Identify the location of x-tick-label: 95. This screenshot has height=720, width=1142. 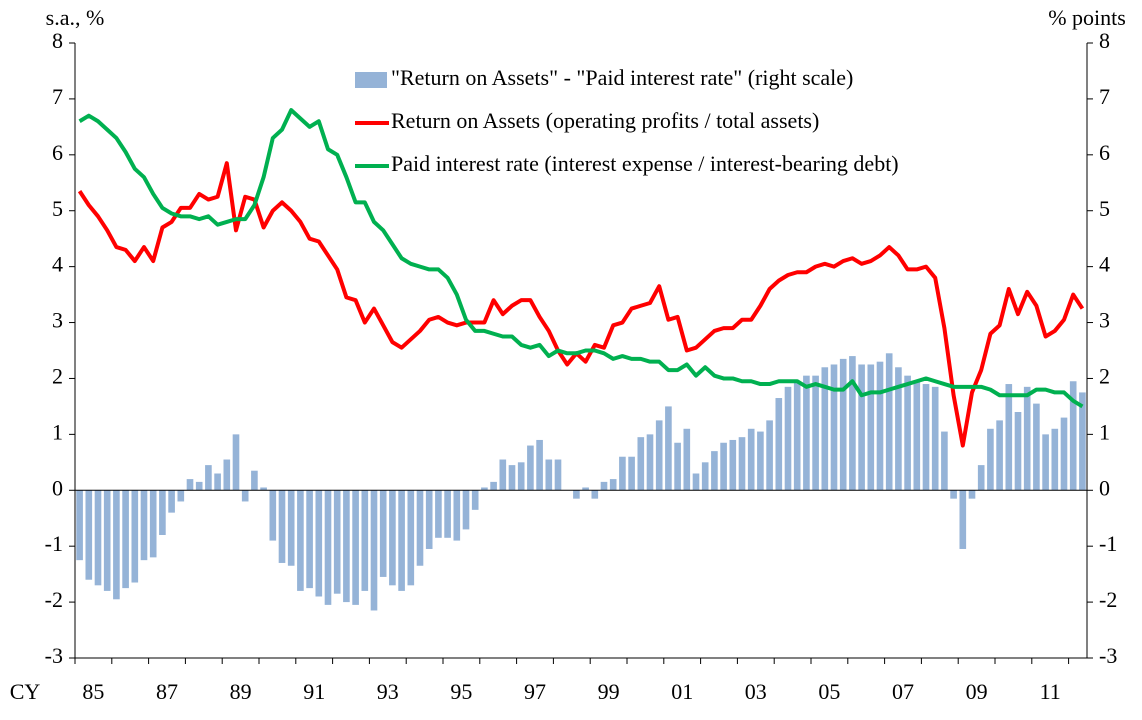
(461, 691).